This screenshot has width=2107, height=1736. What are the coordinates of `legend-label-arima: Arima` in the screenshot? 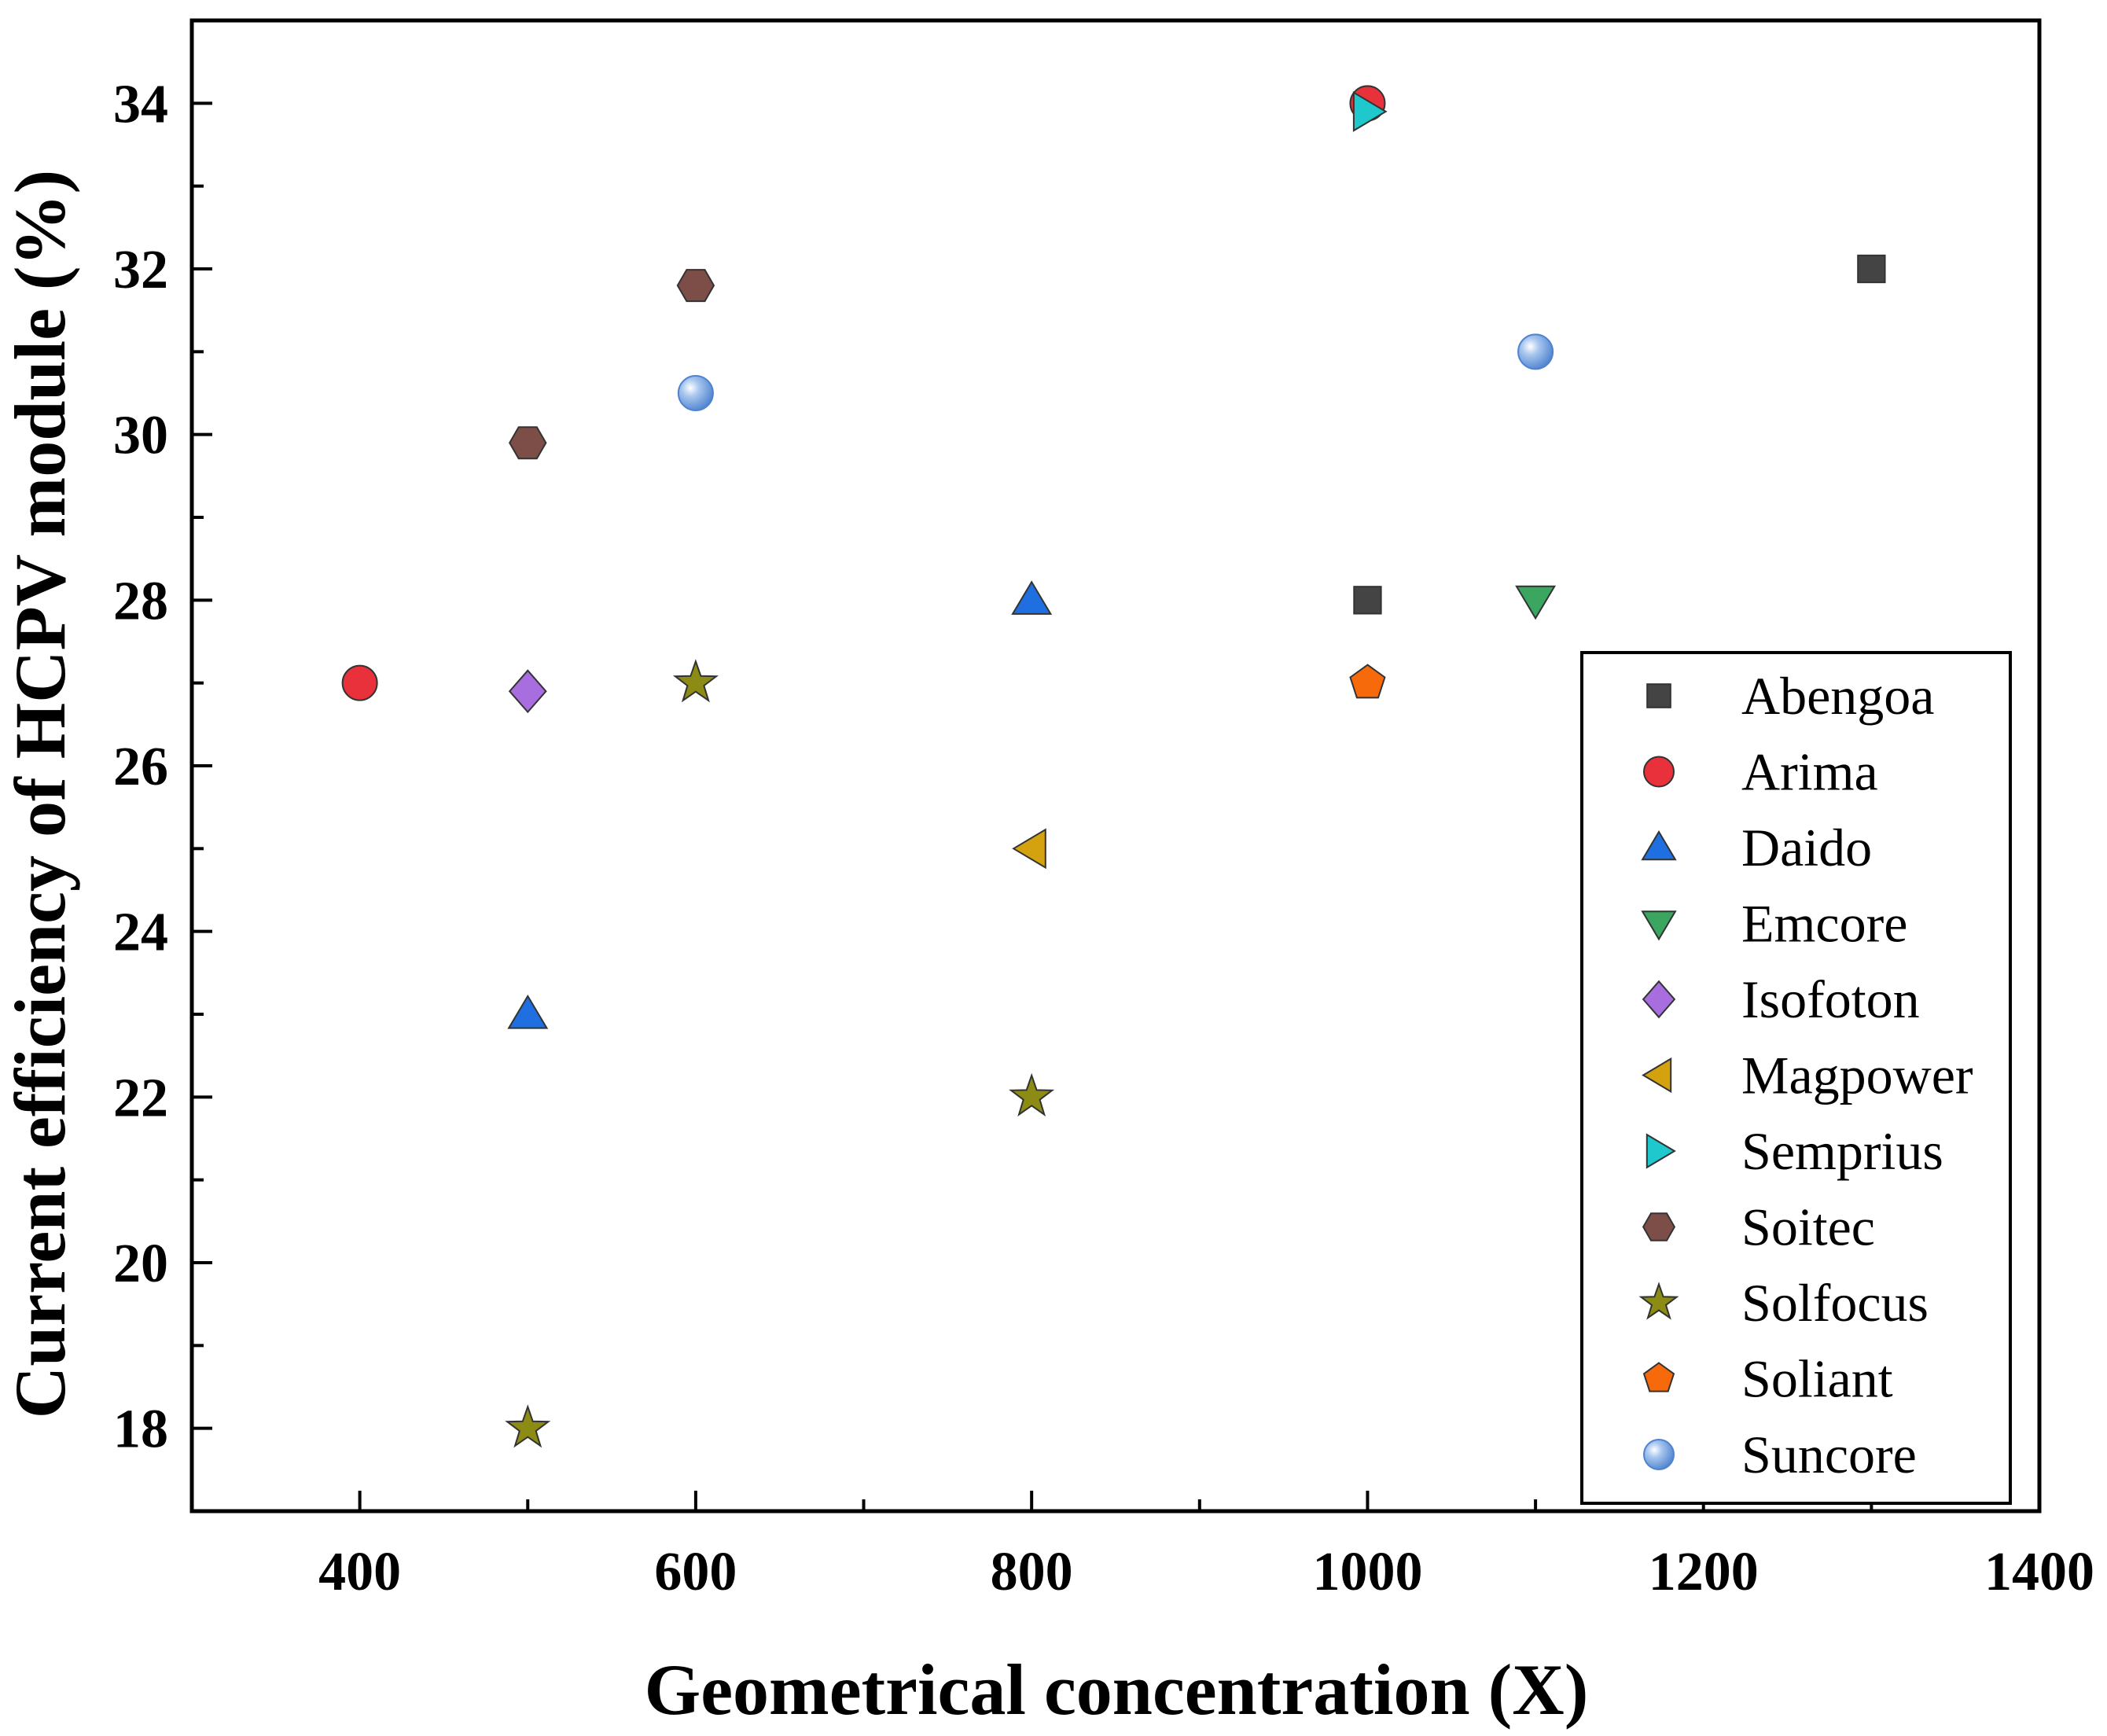 It's located at (1809, 772).